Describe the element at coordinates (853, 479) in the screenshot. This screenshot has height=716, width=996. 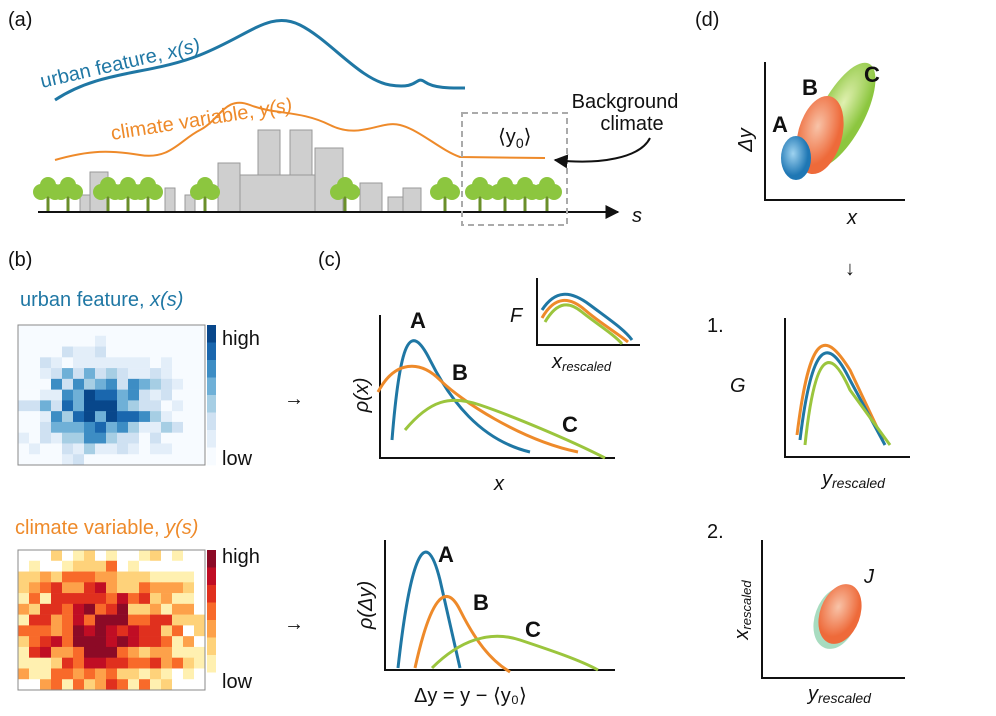
I see `x-label: yrescaled` at that location.